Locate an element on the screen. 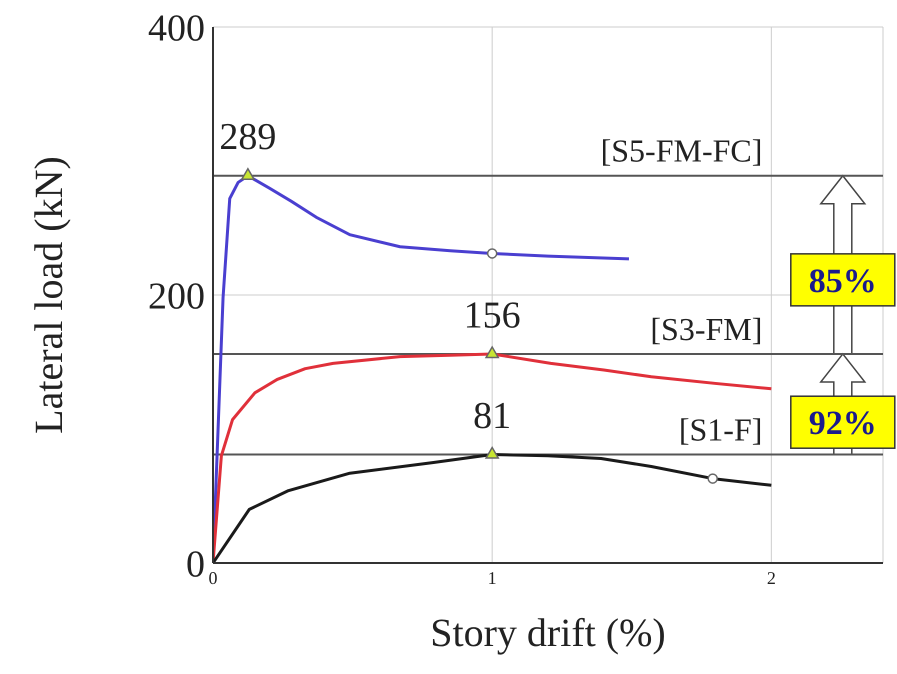 This screenshot has width=897, height=674. y-tick-label: 400 is located at coordinates (176, 28).